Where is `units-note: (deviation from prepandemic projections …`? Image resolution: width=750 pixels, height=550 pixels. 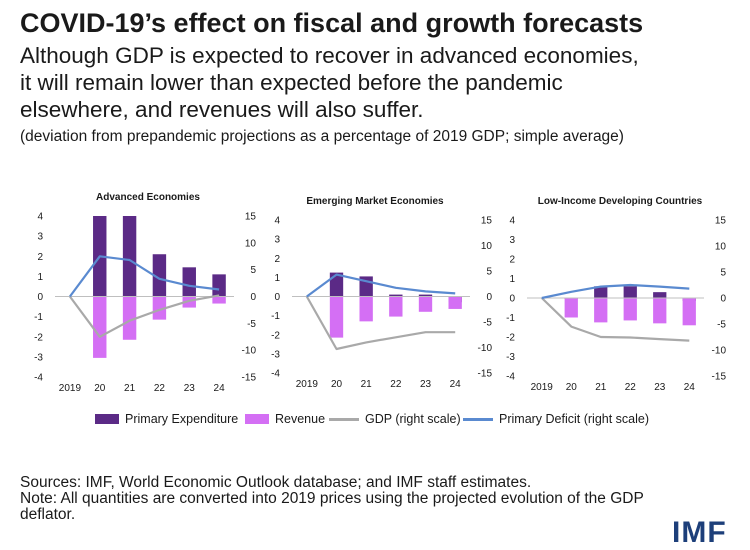
units-note: (deviation from prepandemic projections … is located at coordinates (322, 136).